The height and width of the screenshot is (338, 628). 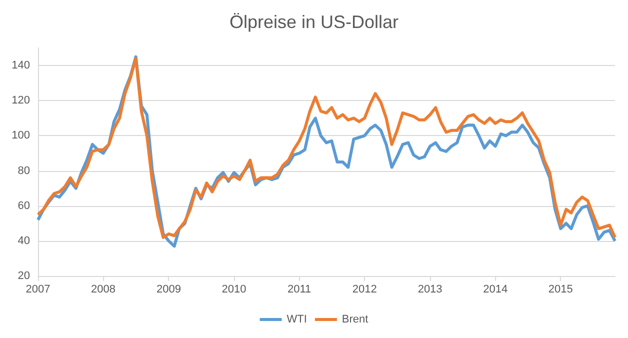 What do you see at coordinates (21, 100) in the screenshot?
I see `y-tick-label: 120` at bounding box center [21, 100].